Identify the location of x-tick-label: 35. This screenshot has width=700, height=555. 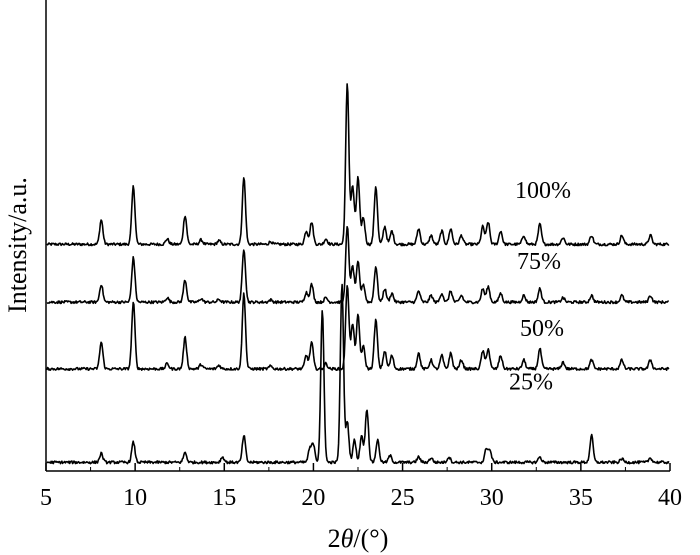
(581, 498).